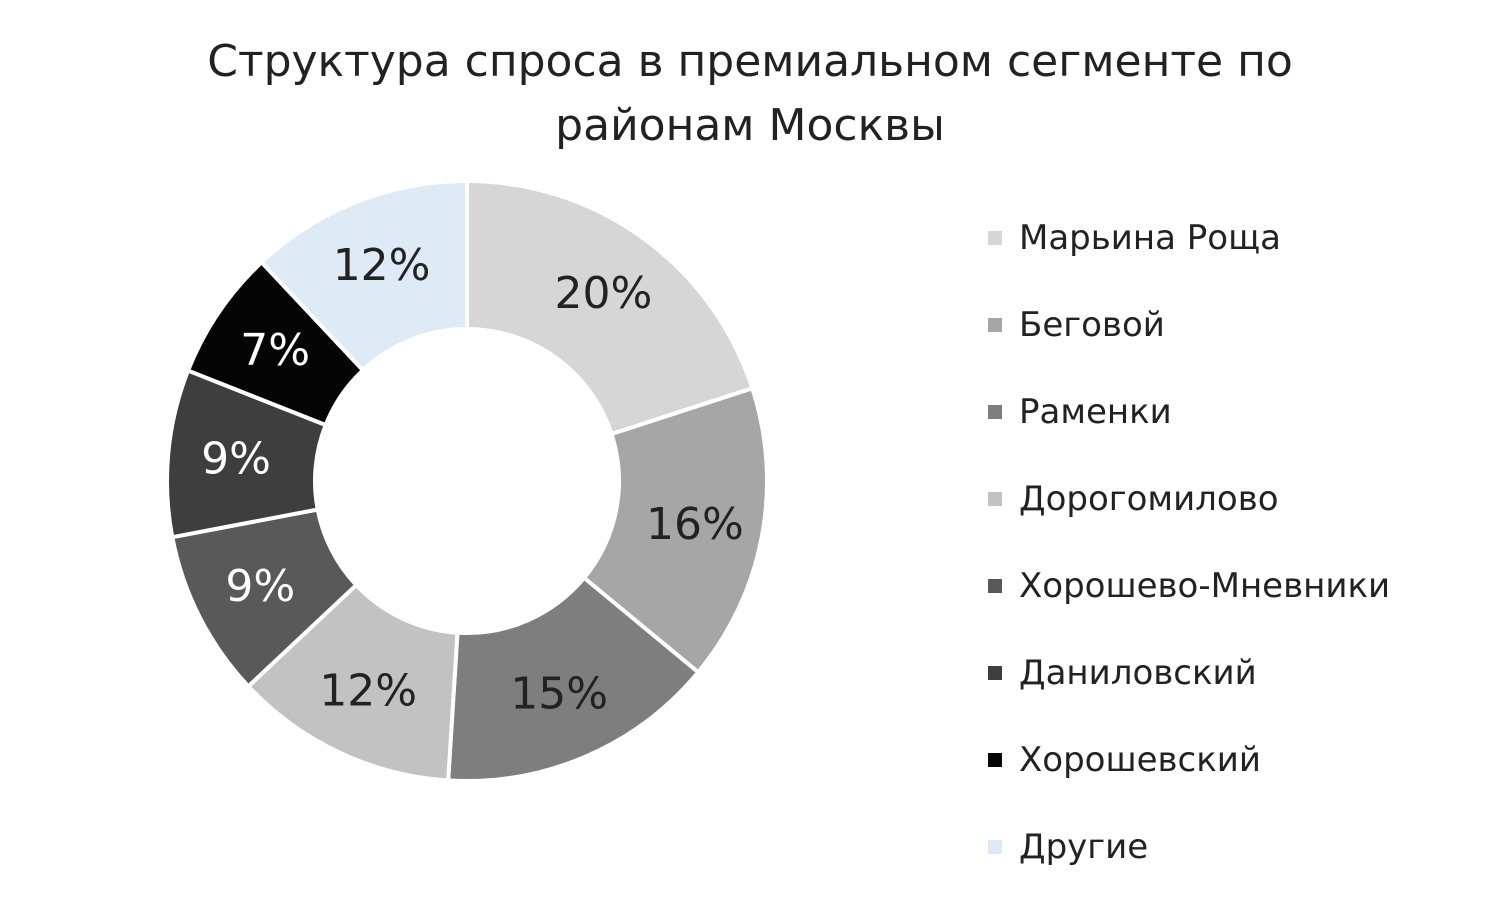 This screenshot has height=900, width=1500. Describe the element at coordinates (1084, 846) in the screenshot. I see `legend-label: Другие` at that location.